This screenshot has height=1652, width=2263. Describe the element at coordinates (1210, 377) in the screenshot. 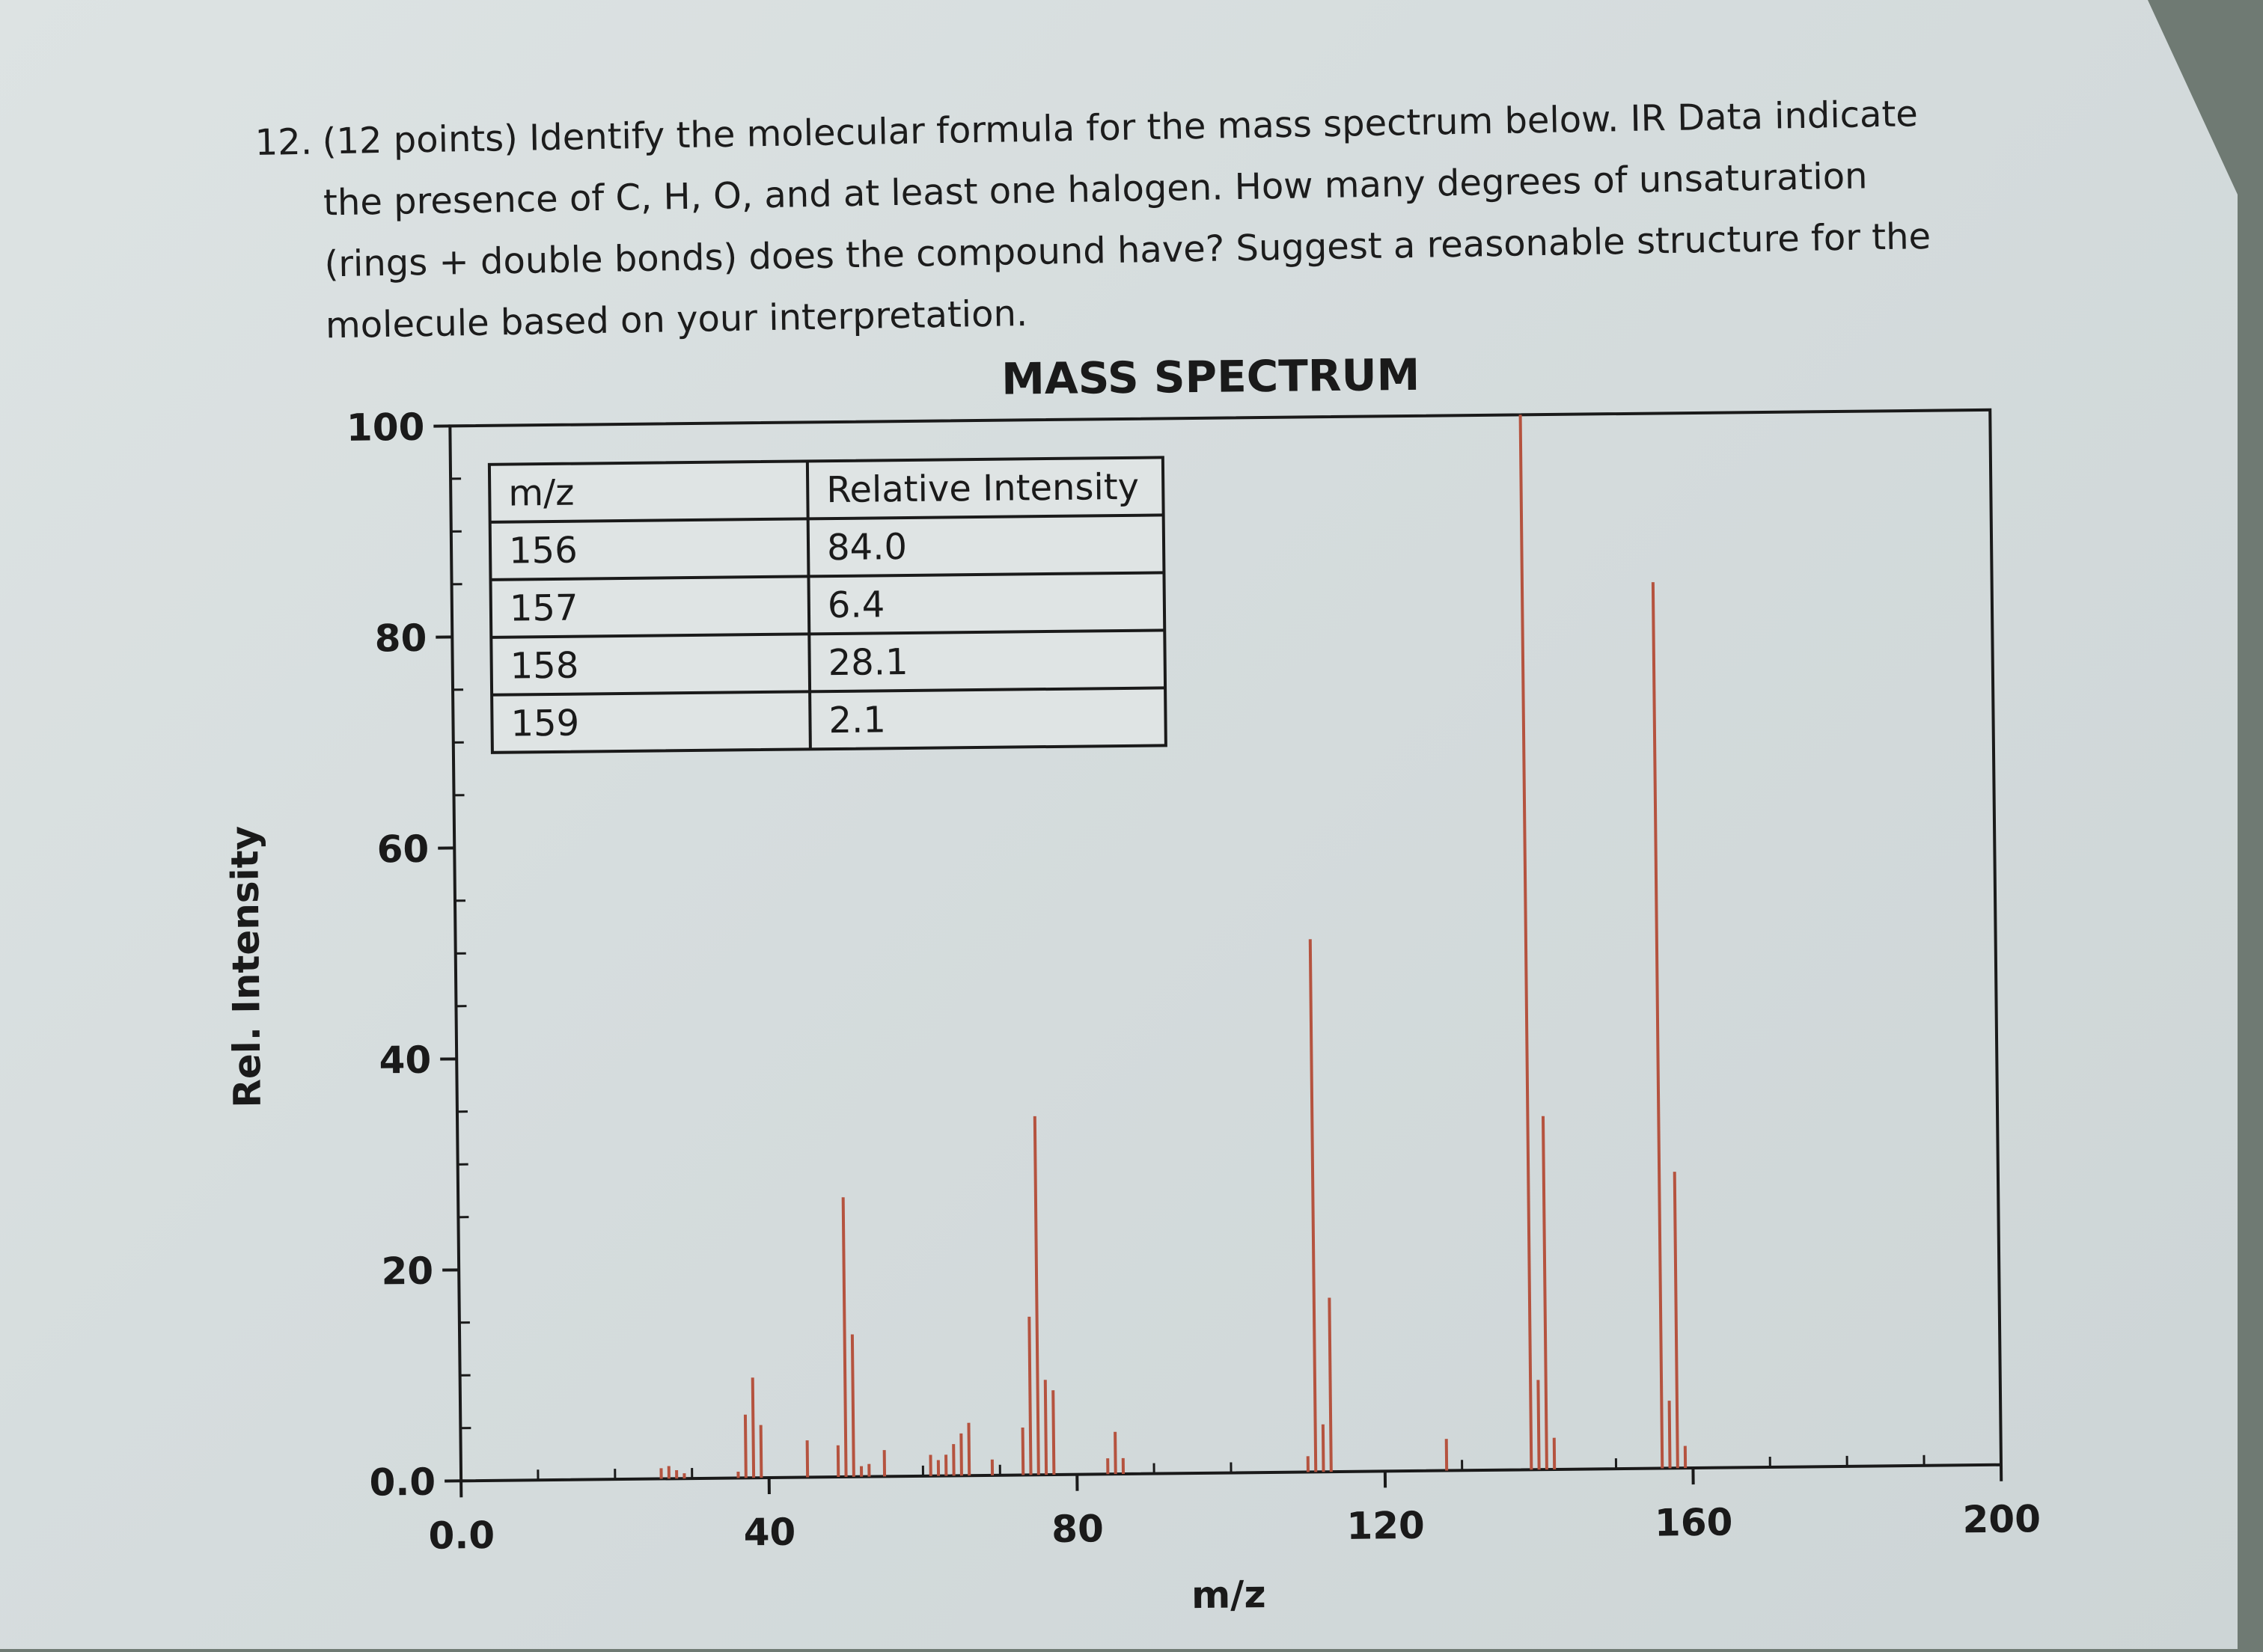

I see `chart-title: MASS SPECTRUM` at that location.